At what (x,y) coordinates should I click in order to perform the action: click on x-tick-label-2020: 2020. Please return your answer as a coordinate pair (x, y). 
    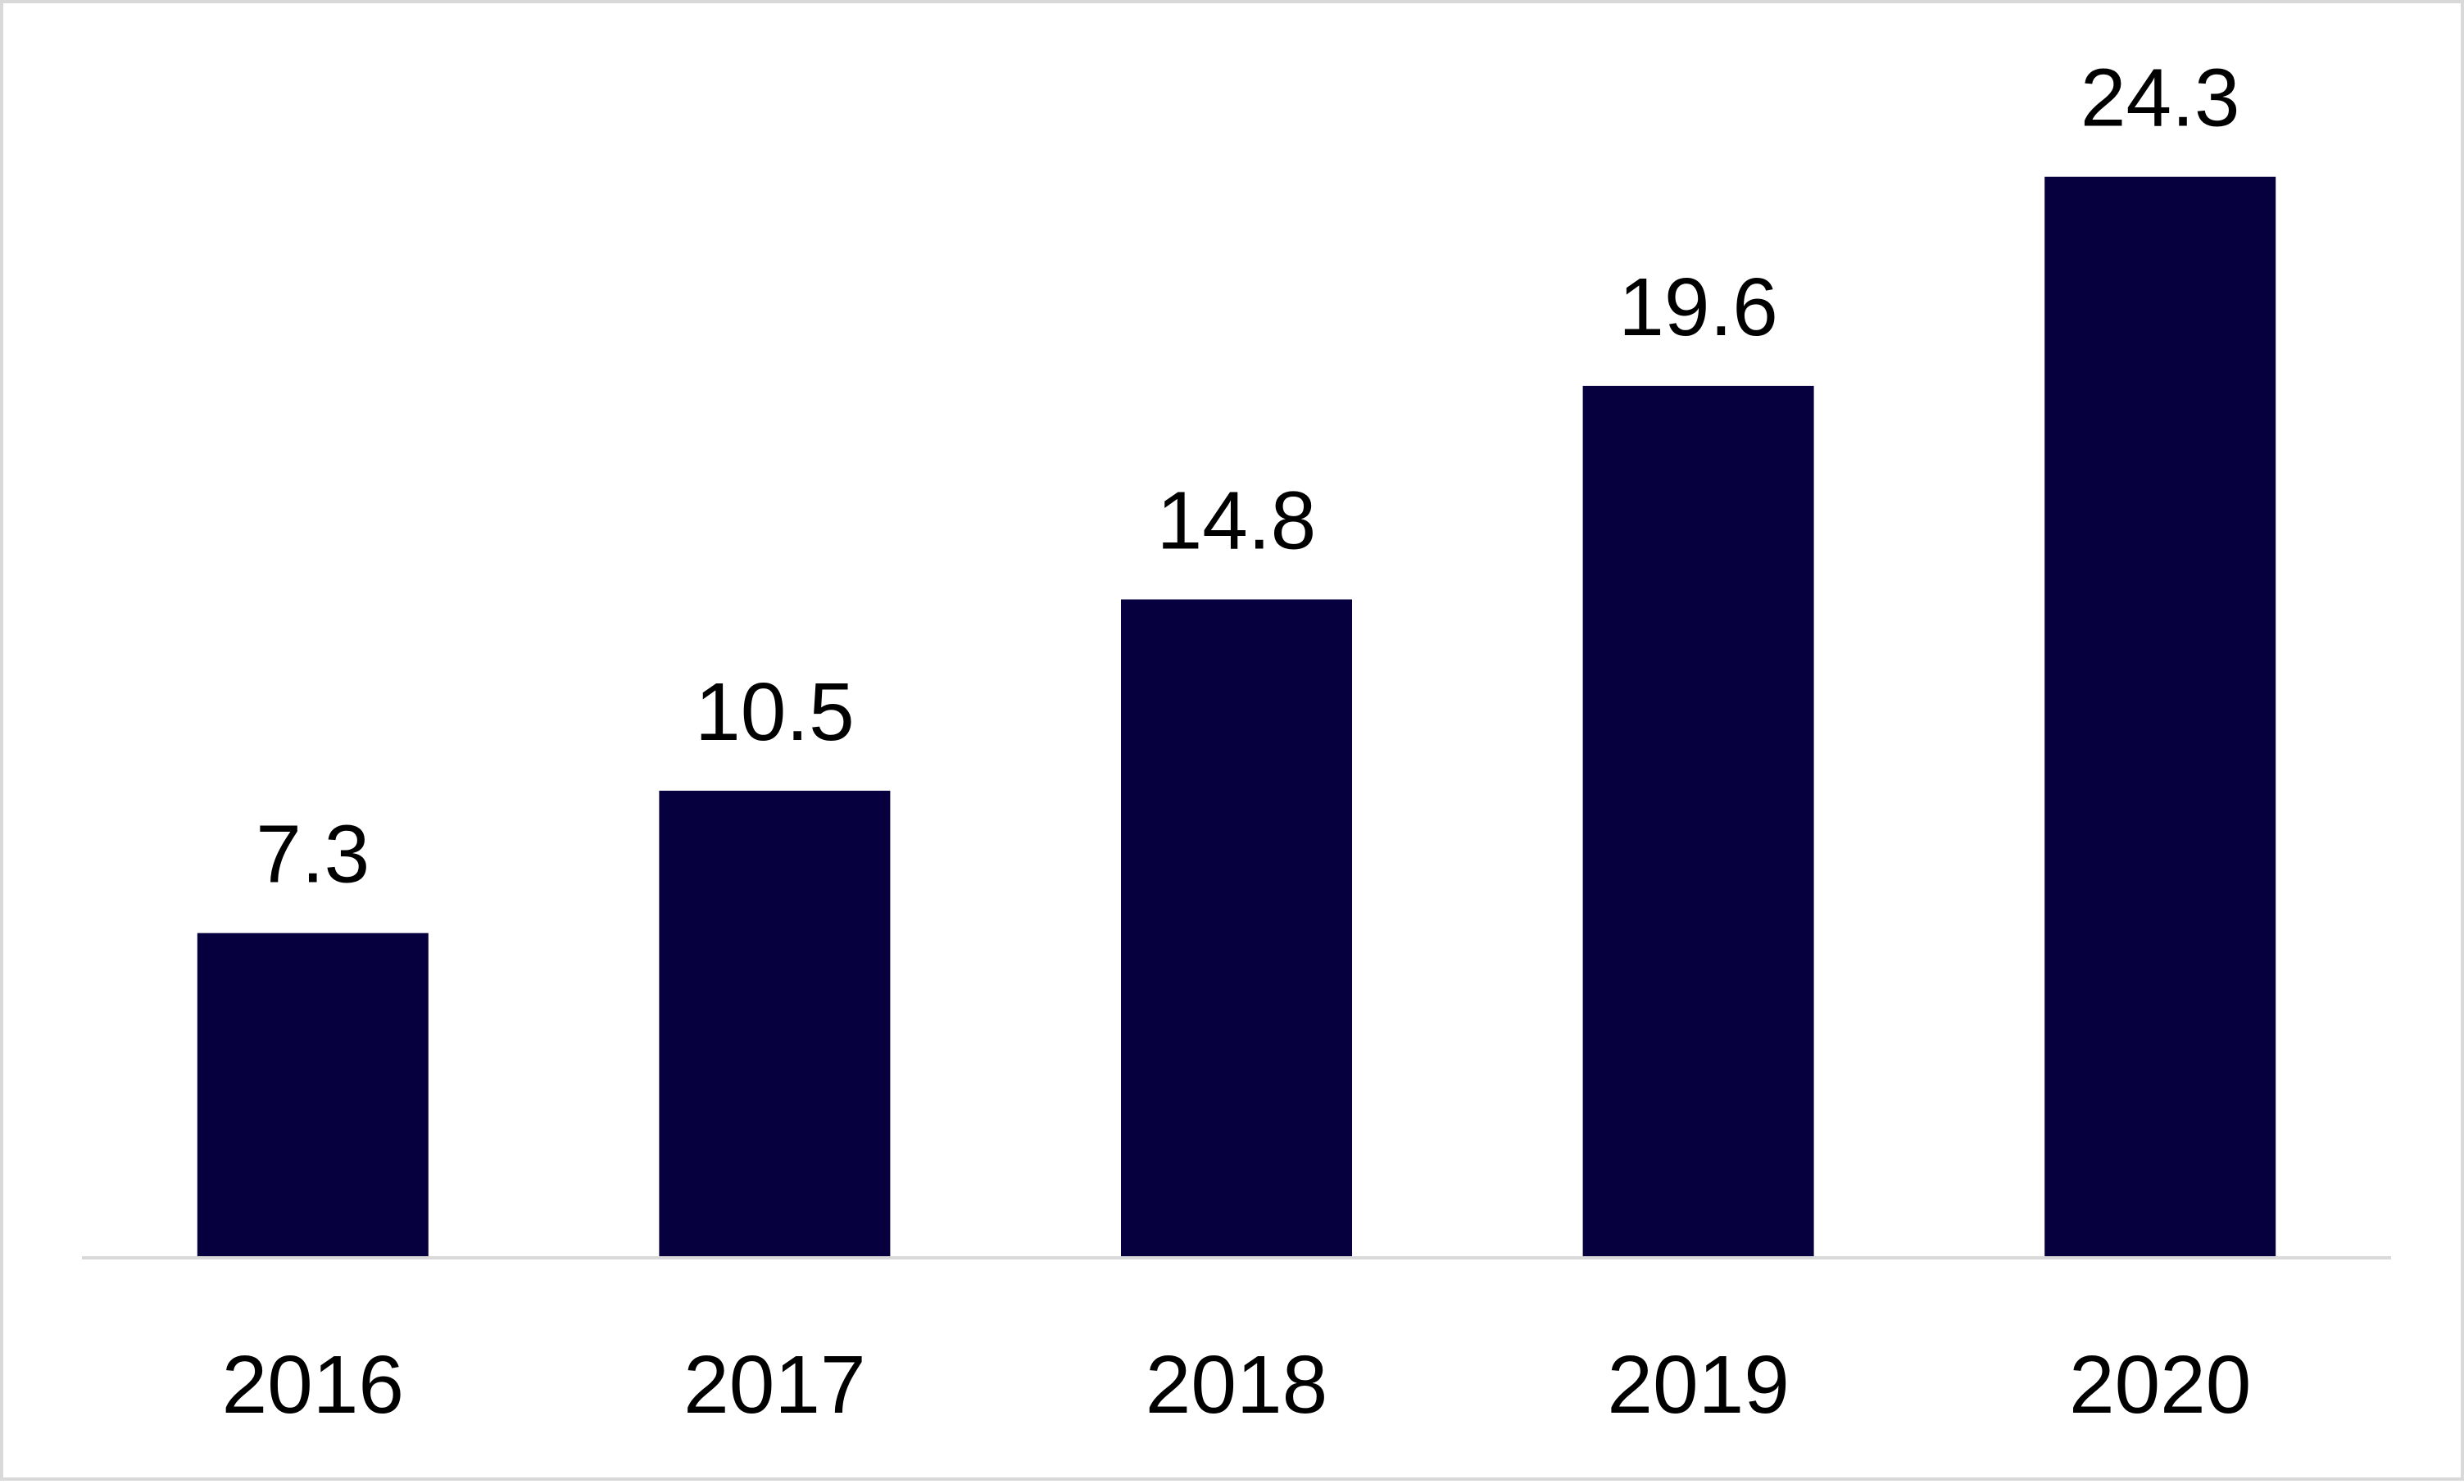
    Looking at the image, I should click on (2160, 1385).